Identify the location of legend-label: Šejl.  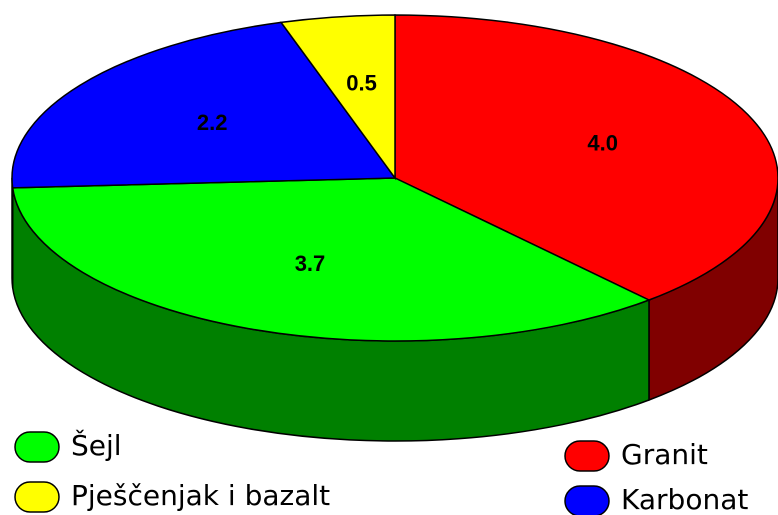
(96, 445).